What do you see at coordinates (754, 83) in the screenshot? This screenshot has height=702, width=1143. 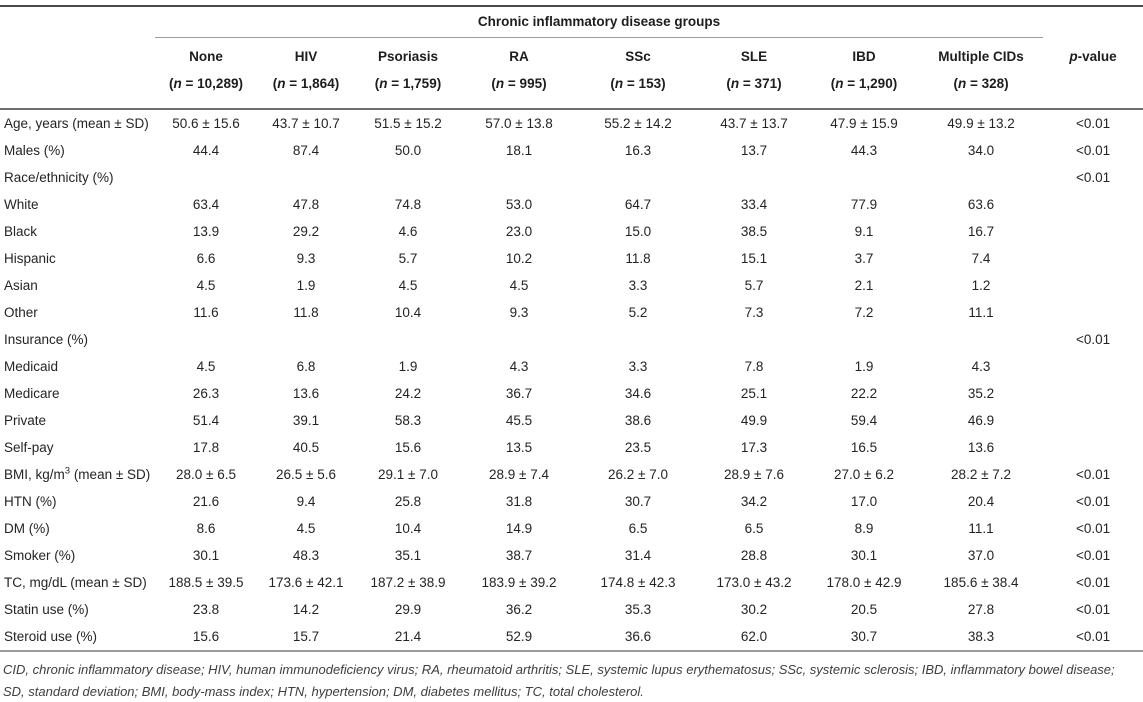 I see `column-sample-size: (n = 371)` at bounding box center [754, 83].